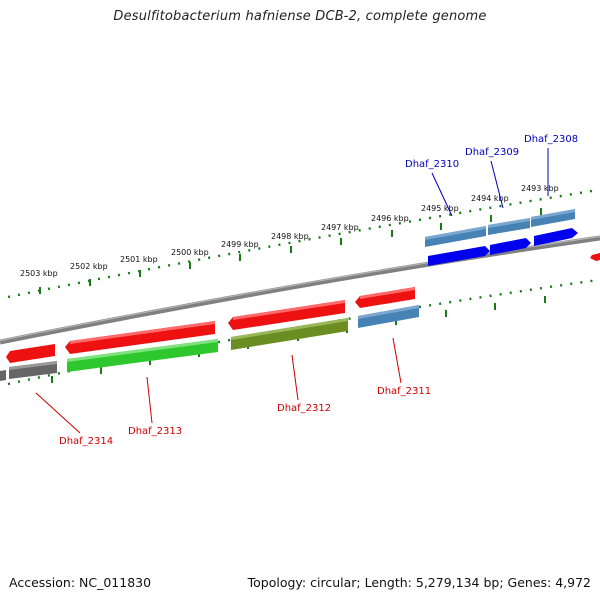  Describe the element at coordinates (155, 431) in the screenshot. I see `gene-label-dhaf-2313: Dhaf_2313` at that location.